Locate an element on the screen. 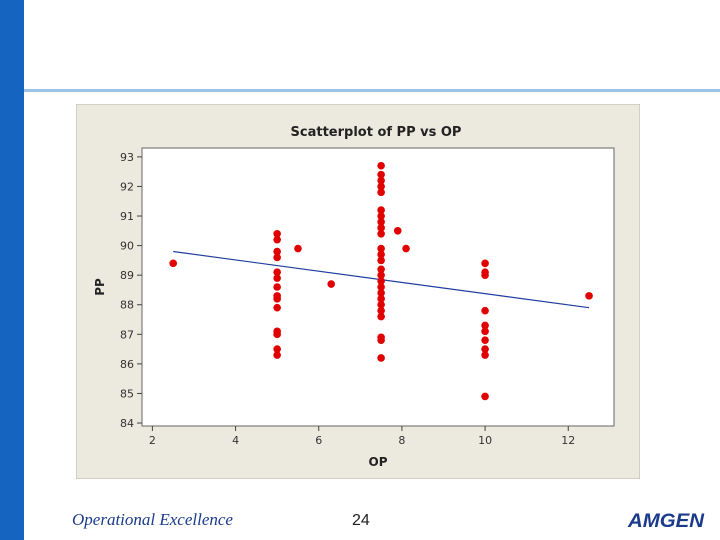  x-tick-label: 12 is located at coordinates (568, 440).